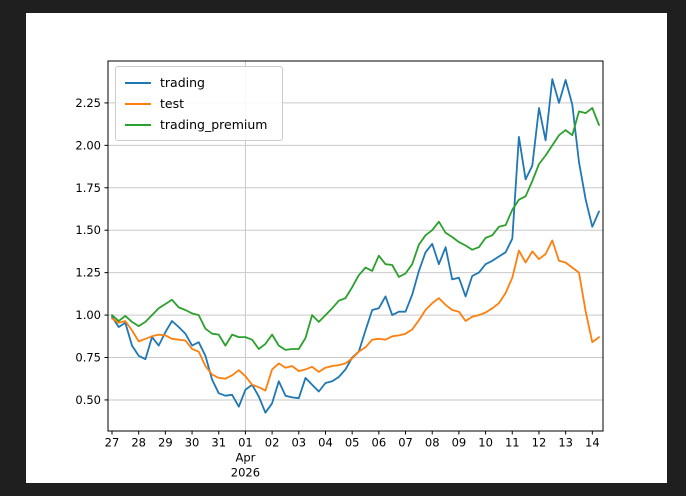 The height and width of the screenshot is (496, 686). I want to click on x-tick-label: 31, so click(218, 443).